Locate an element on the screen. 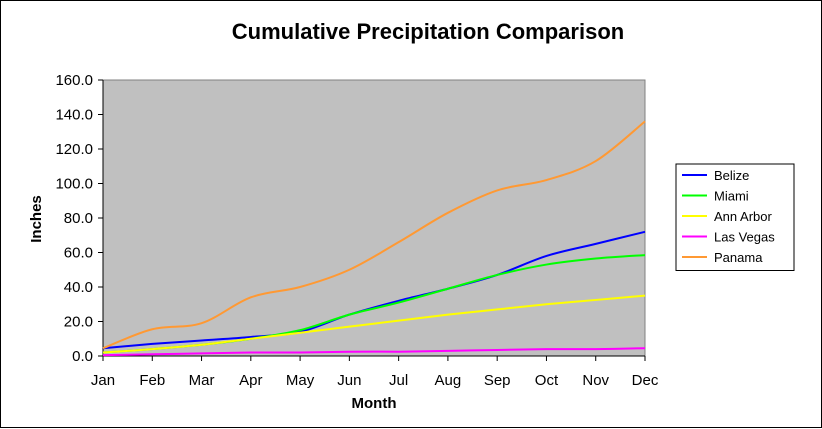  x-axis-label: Month is located at coordinates (374, 403).